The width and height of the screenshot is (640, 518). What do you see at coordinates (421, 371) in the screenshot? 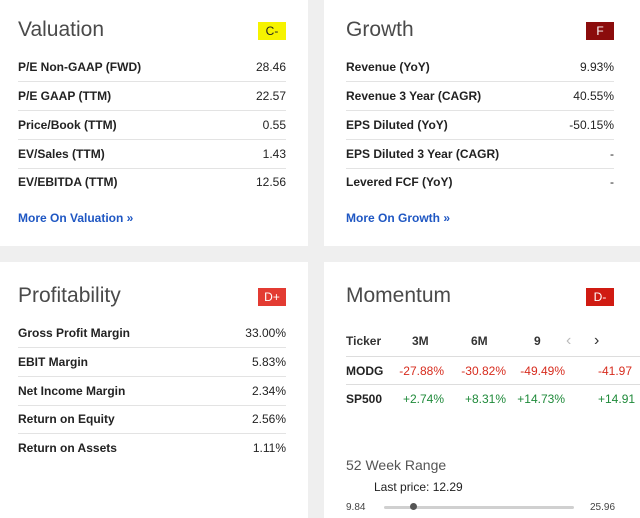
I see `momentum-value-3m: -27.88%` at bounding box center [421, 371].